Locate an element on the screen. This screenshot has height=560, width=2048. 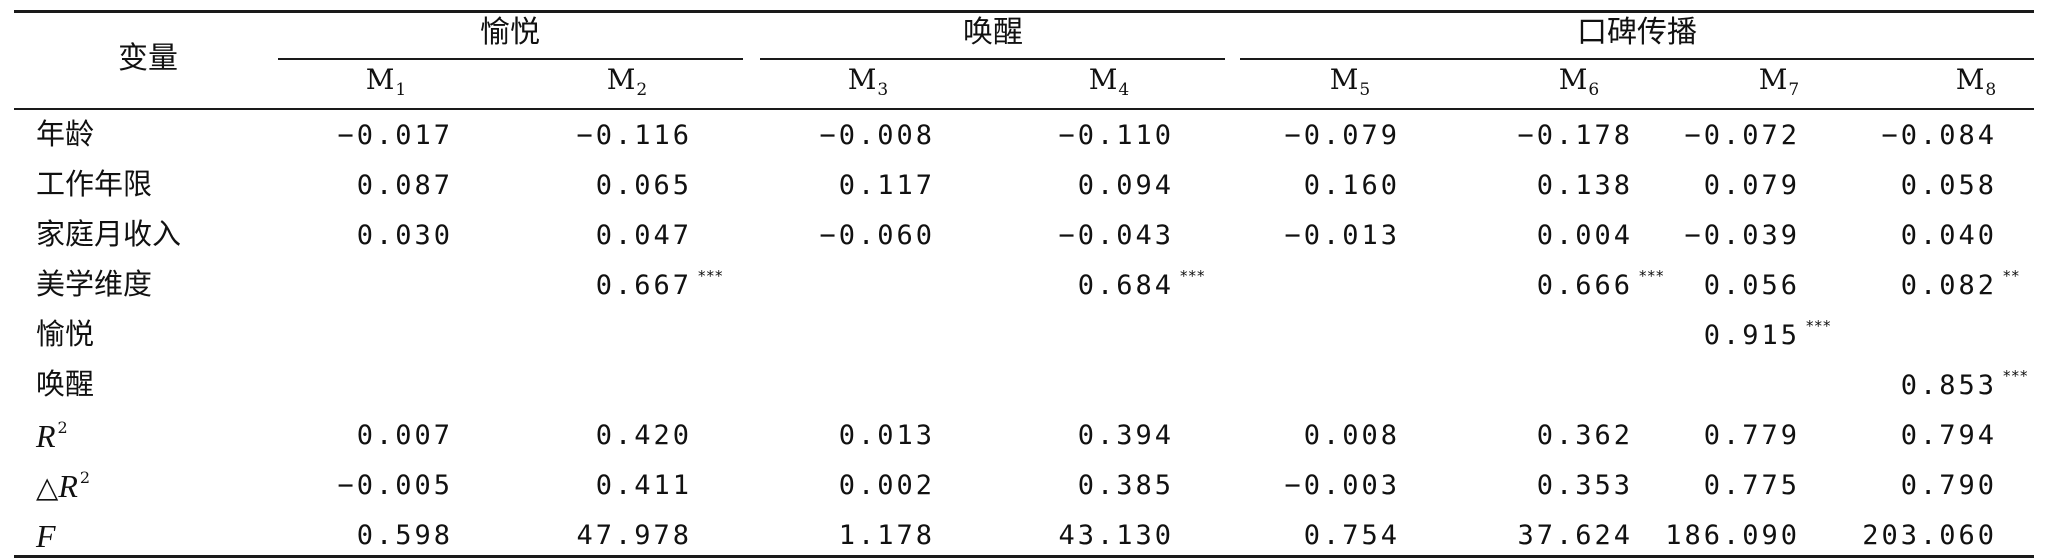
row-label-text: 唤醒 is located at coordinates (65, 384).